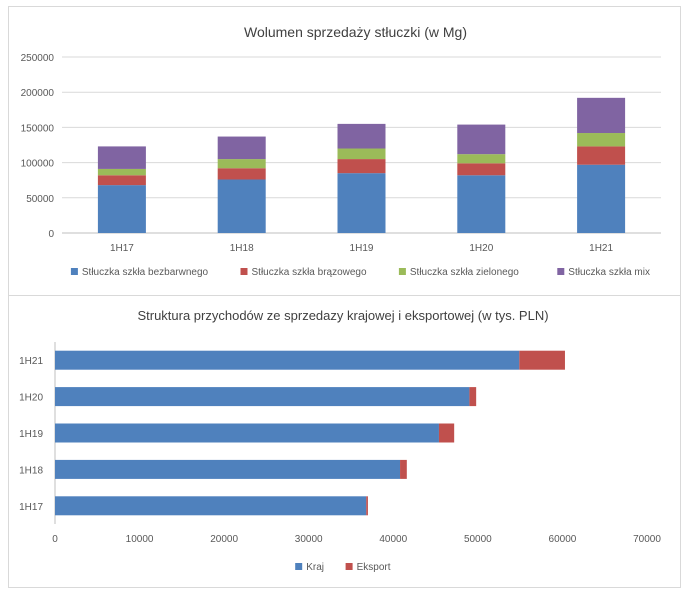  Describe the element at coordinates (31, 507) in the screenshot. I see `y-tick-label: 1H17` at that location.